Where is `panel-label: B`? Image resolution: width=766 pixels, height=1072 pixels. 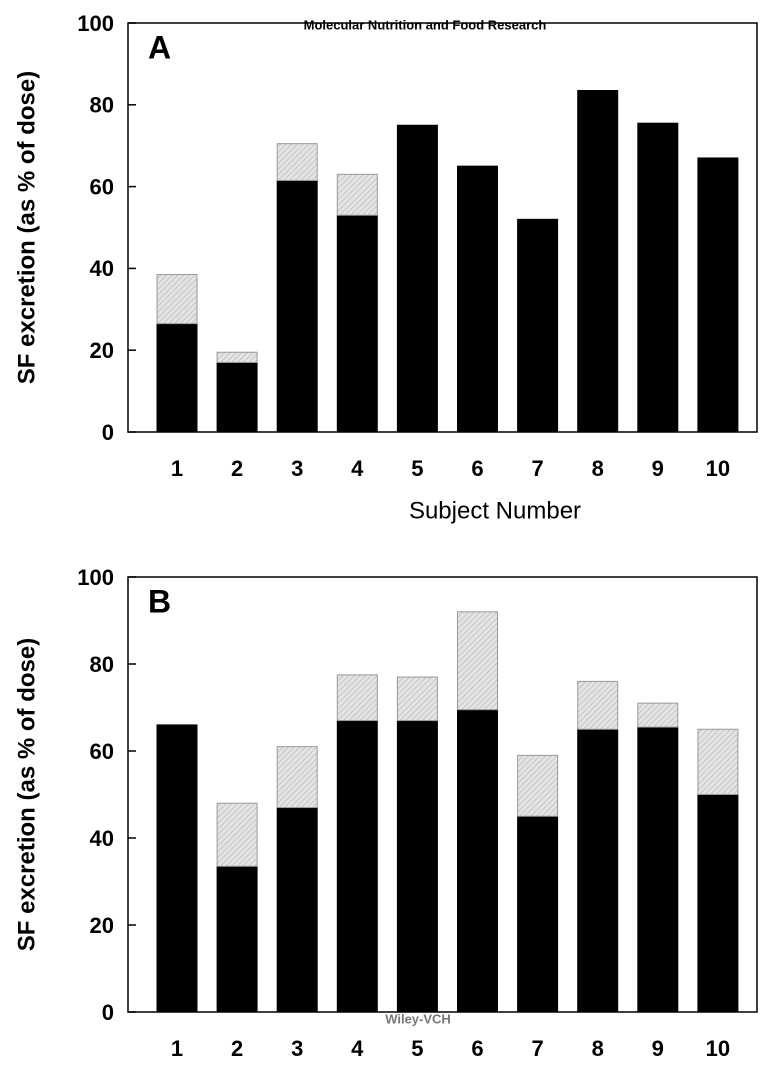 panel-label: B is located at coordinates (159, 601).